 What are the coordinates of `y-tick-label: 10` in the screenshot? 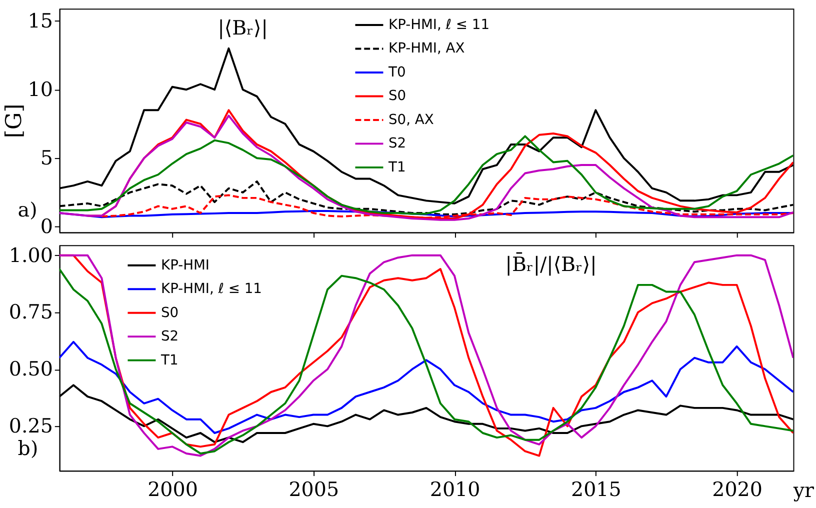 It's located at (40, 90).